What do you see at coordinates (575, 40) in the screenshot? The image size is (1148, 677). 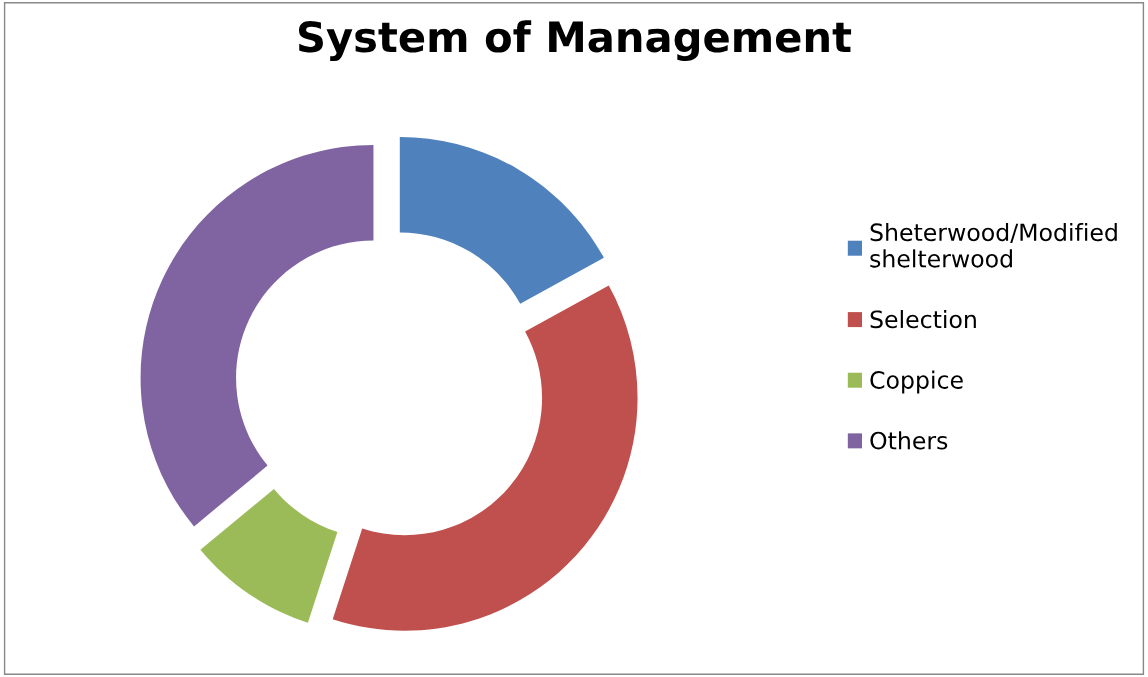 I see `chart-title: System of Management` at bounding box center [575, 40].